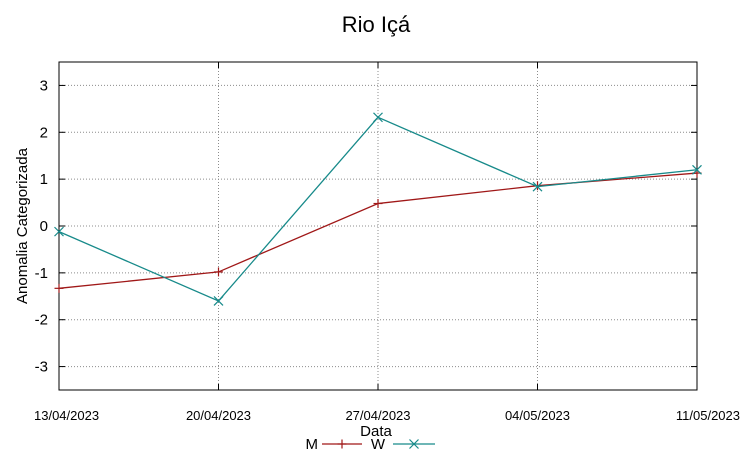 Image resolution: width=752 pixels, height=459 pixels. Describe the element at coordinates (414, 444) in the screenshot. I see `legend-marker-w` at that location.